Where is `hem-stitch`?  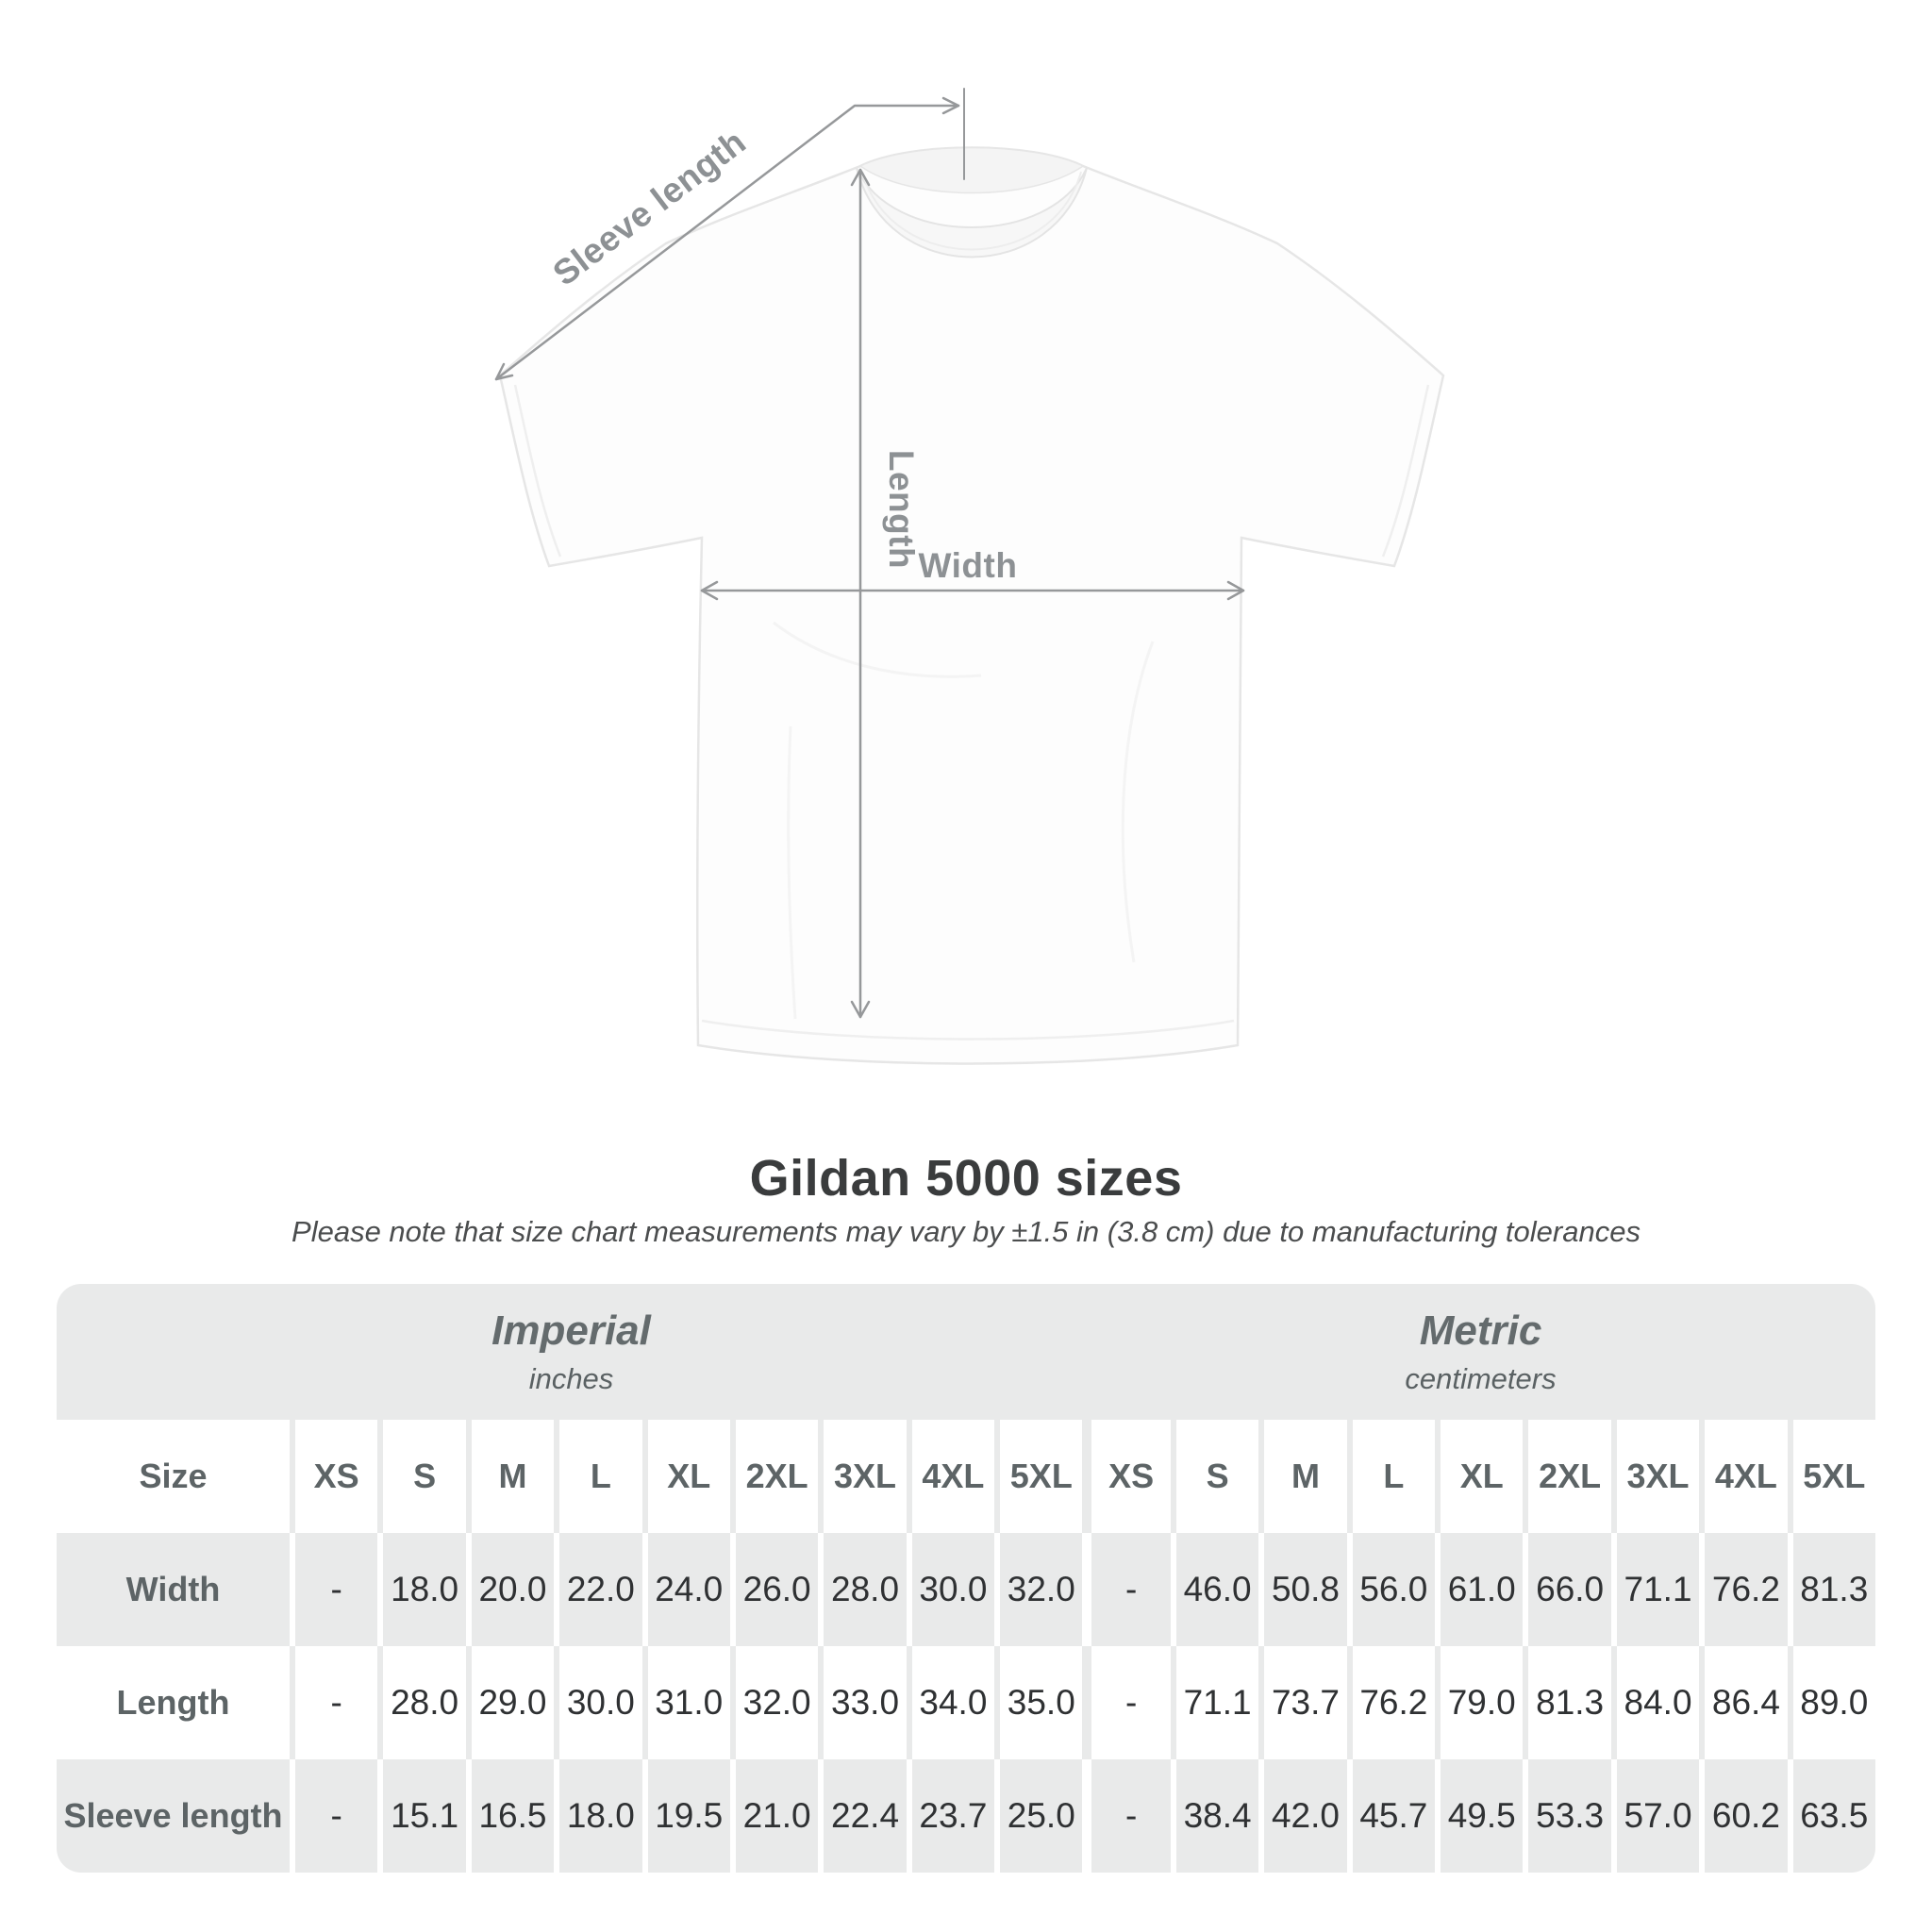
hem-stitch is located at coordinates (968, 1030).